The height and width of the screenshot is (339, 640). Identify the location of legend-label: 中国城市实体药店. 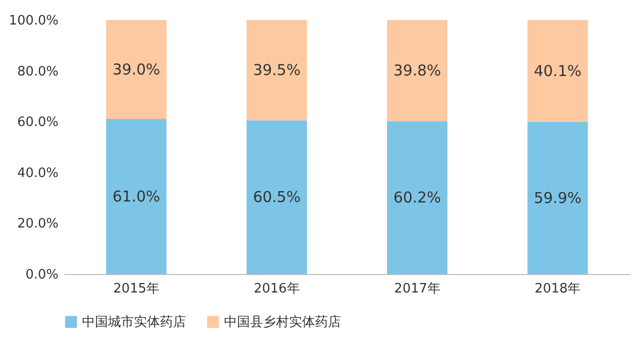
(134, 322).